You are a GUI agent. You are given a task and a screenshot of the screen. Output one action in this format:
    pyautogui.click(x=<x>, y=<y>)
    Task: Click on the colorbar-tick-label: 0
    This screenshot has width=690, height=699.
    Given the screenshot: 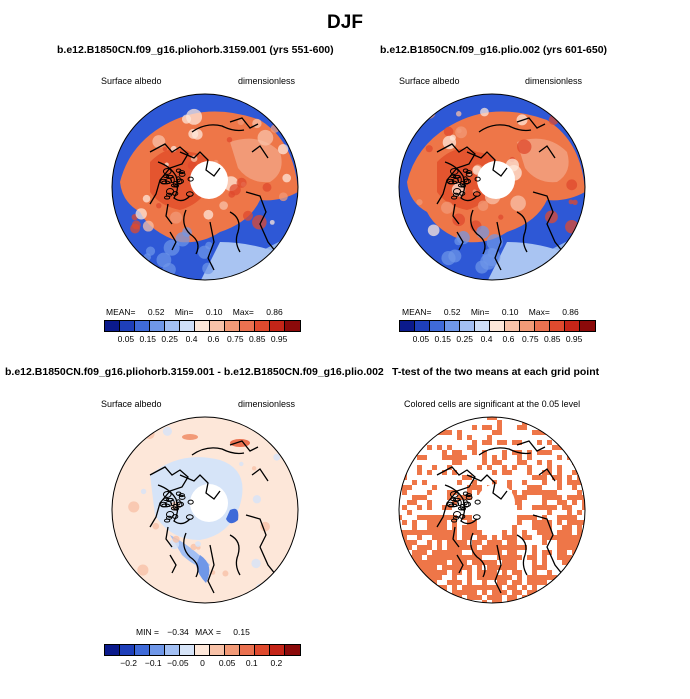 What is the action you would take?
    pyautogui.click(x=202, y=663)
    